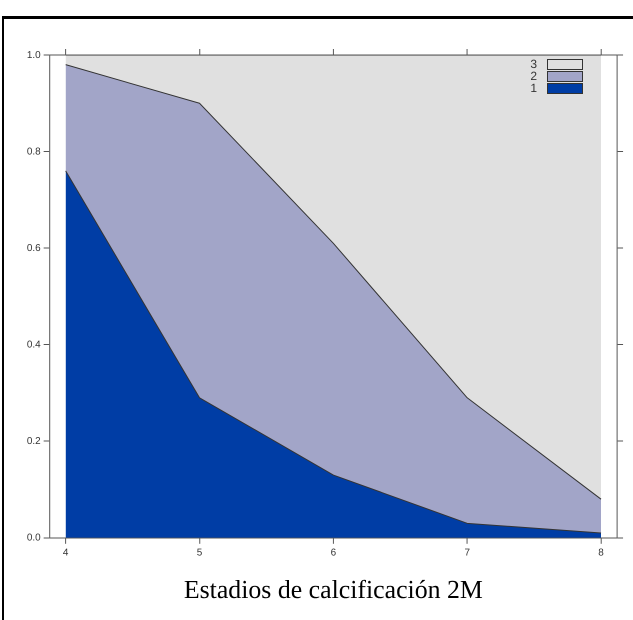 This screenshot has width=633, height=620. What do you see at coordinates (34, 441) in the screenshot?
I see `y-tick-label: 0.2` at bounding box center [34, 441].